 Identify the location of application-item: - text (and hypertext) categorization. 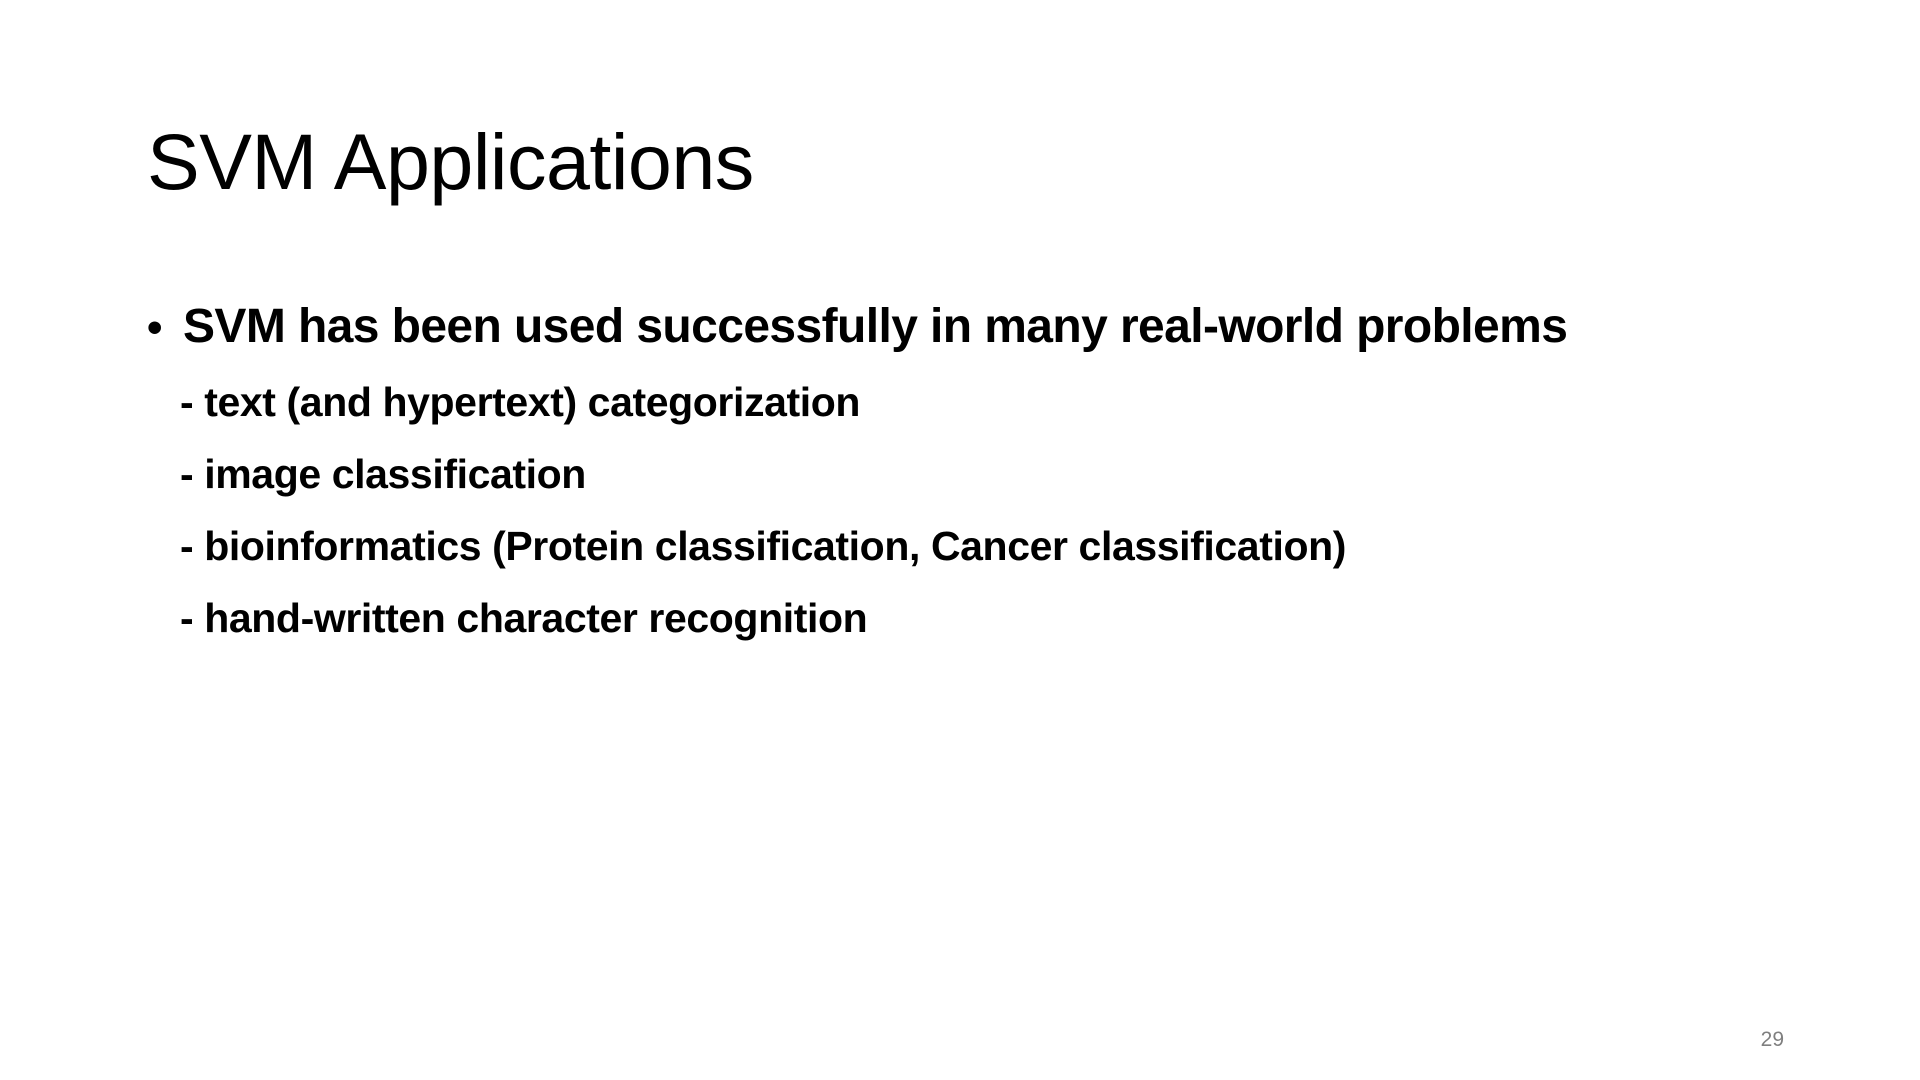
(520, 402).